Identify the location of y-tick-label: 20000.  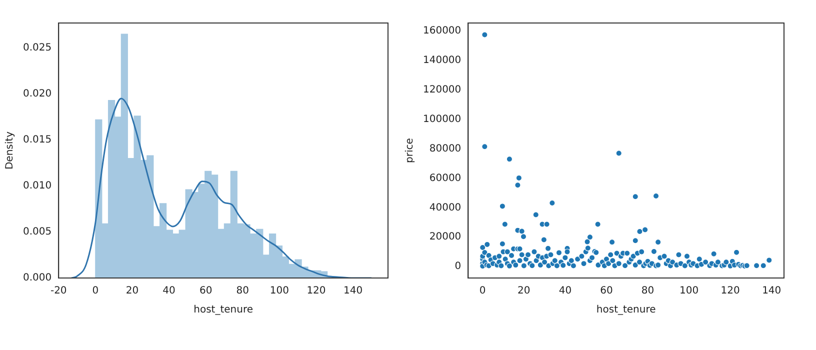
(445, 237).